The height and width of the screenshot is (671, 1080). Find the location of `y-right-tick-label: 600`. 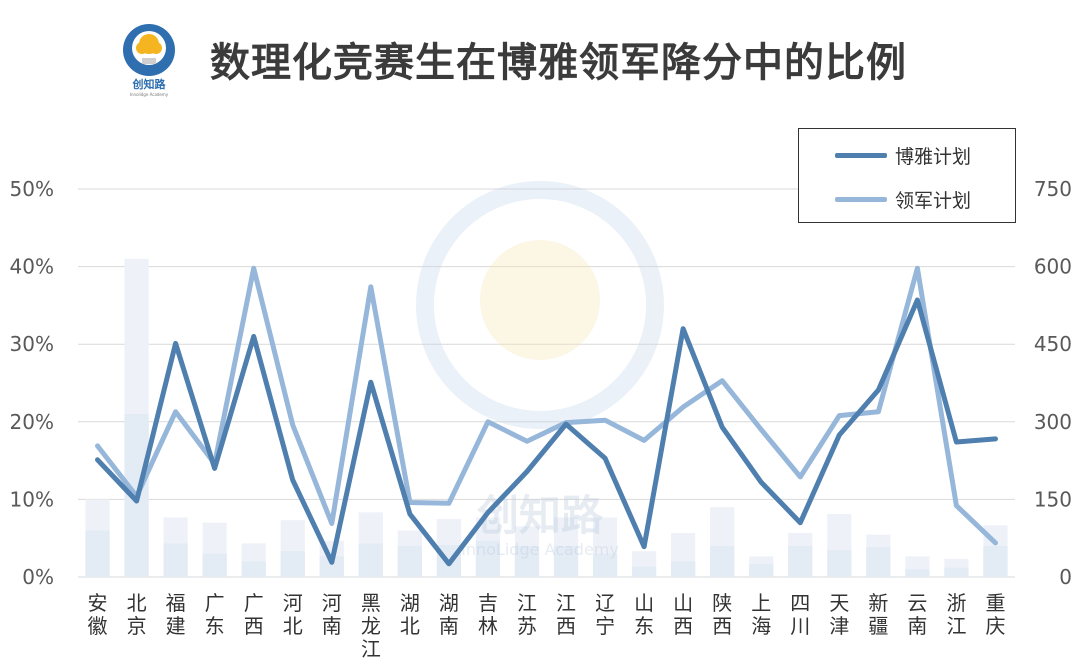

y-right-tick-label: 600 is located at coordinates (1053, 267).